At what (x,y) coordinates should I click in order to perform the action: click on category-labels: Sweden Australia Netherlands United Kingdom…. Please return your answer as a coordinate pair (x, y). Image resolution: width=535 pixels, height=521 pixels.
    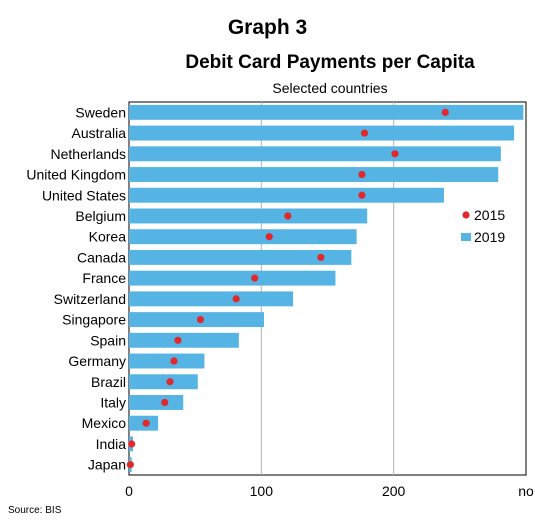
    Looking at the image, I should click on (76, 288).